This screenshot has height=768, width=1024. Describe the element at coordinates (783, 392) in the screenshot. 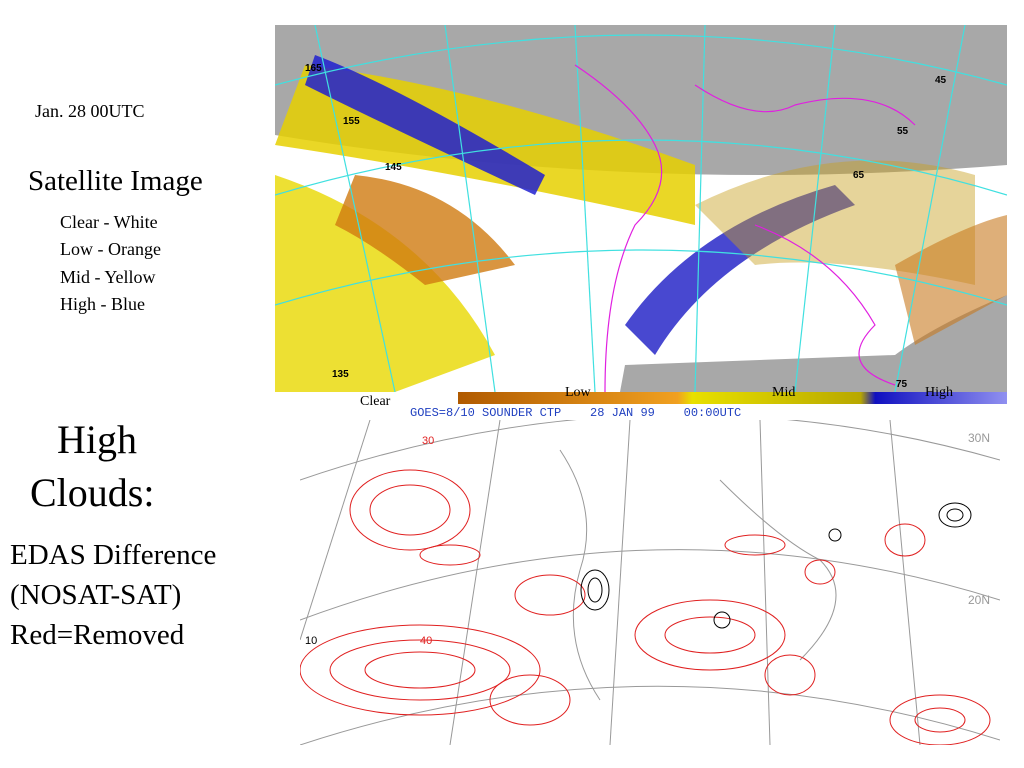

I see `color-bar-label: Mid` at that location.